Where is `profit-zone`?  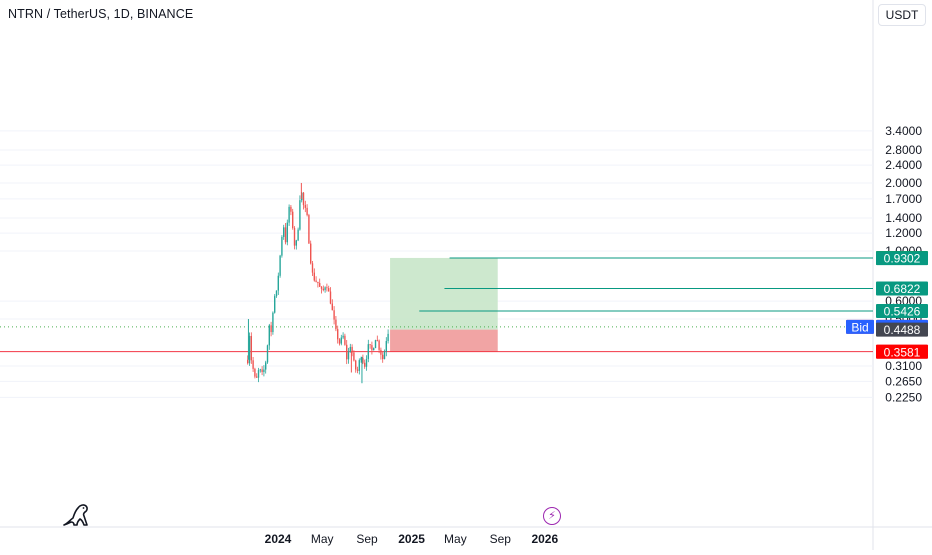
profit-zone is located at coordinates (444, 293).